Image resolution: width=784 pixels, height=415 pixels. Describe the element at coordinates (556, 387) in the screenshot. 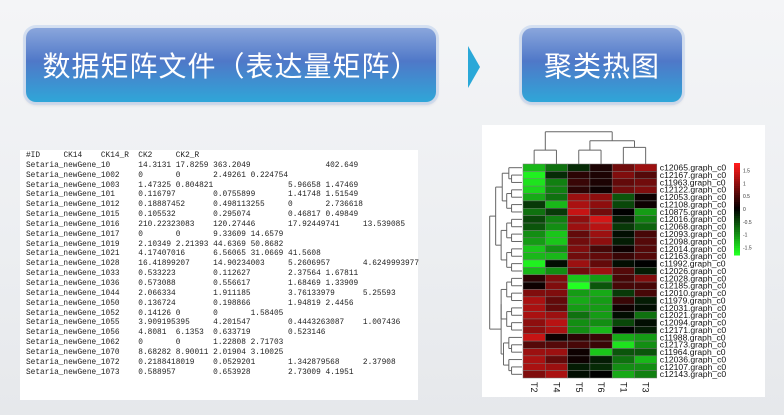

I see `column-label: T4` at that location.